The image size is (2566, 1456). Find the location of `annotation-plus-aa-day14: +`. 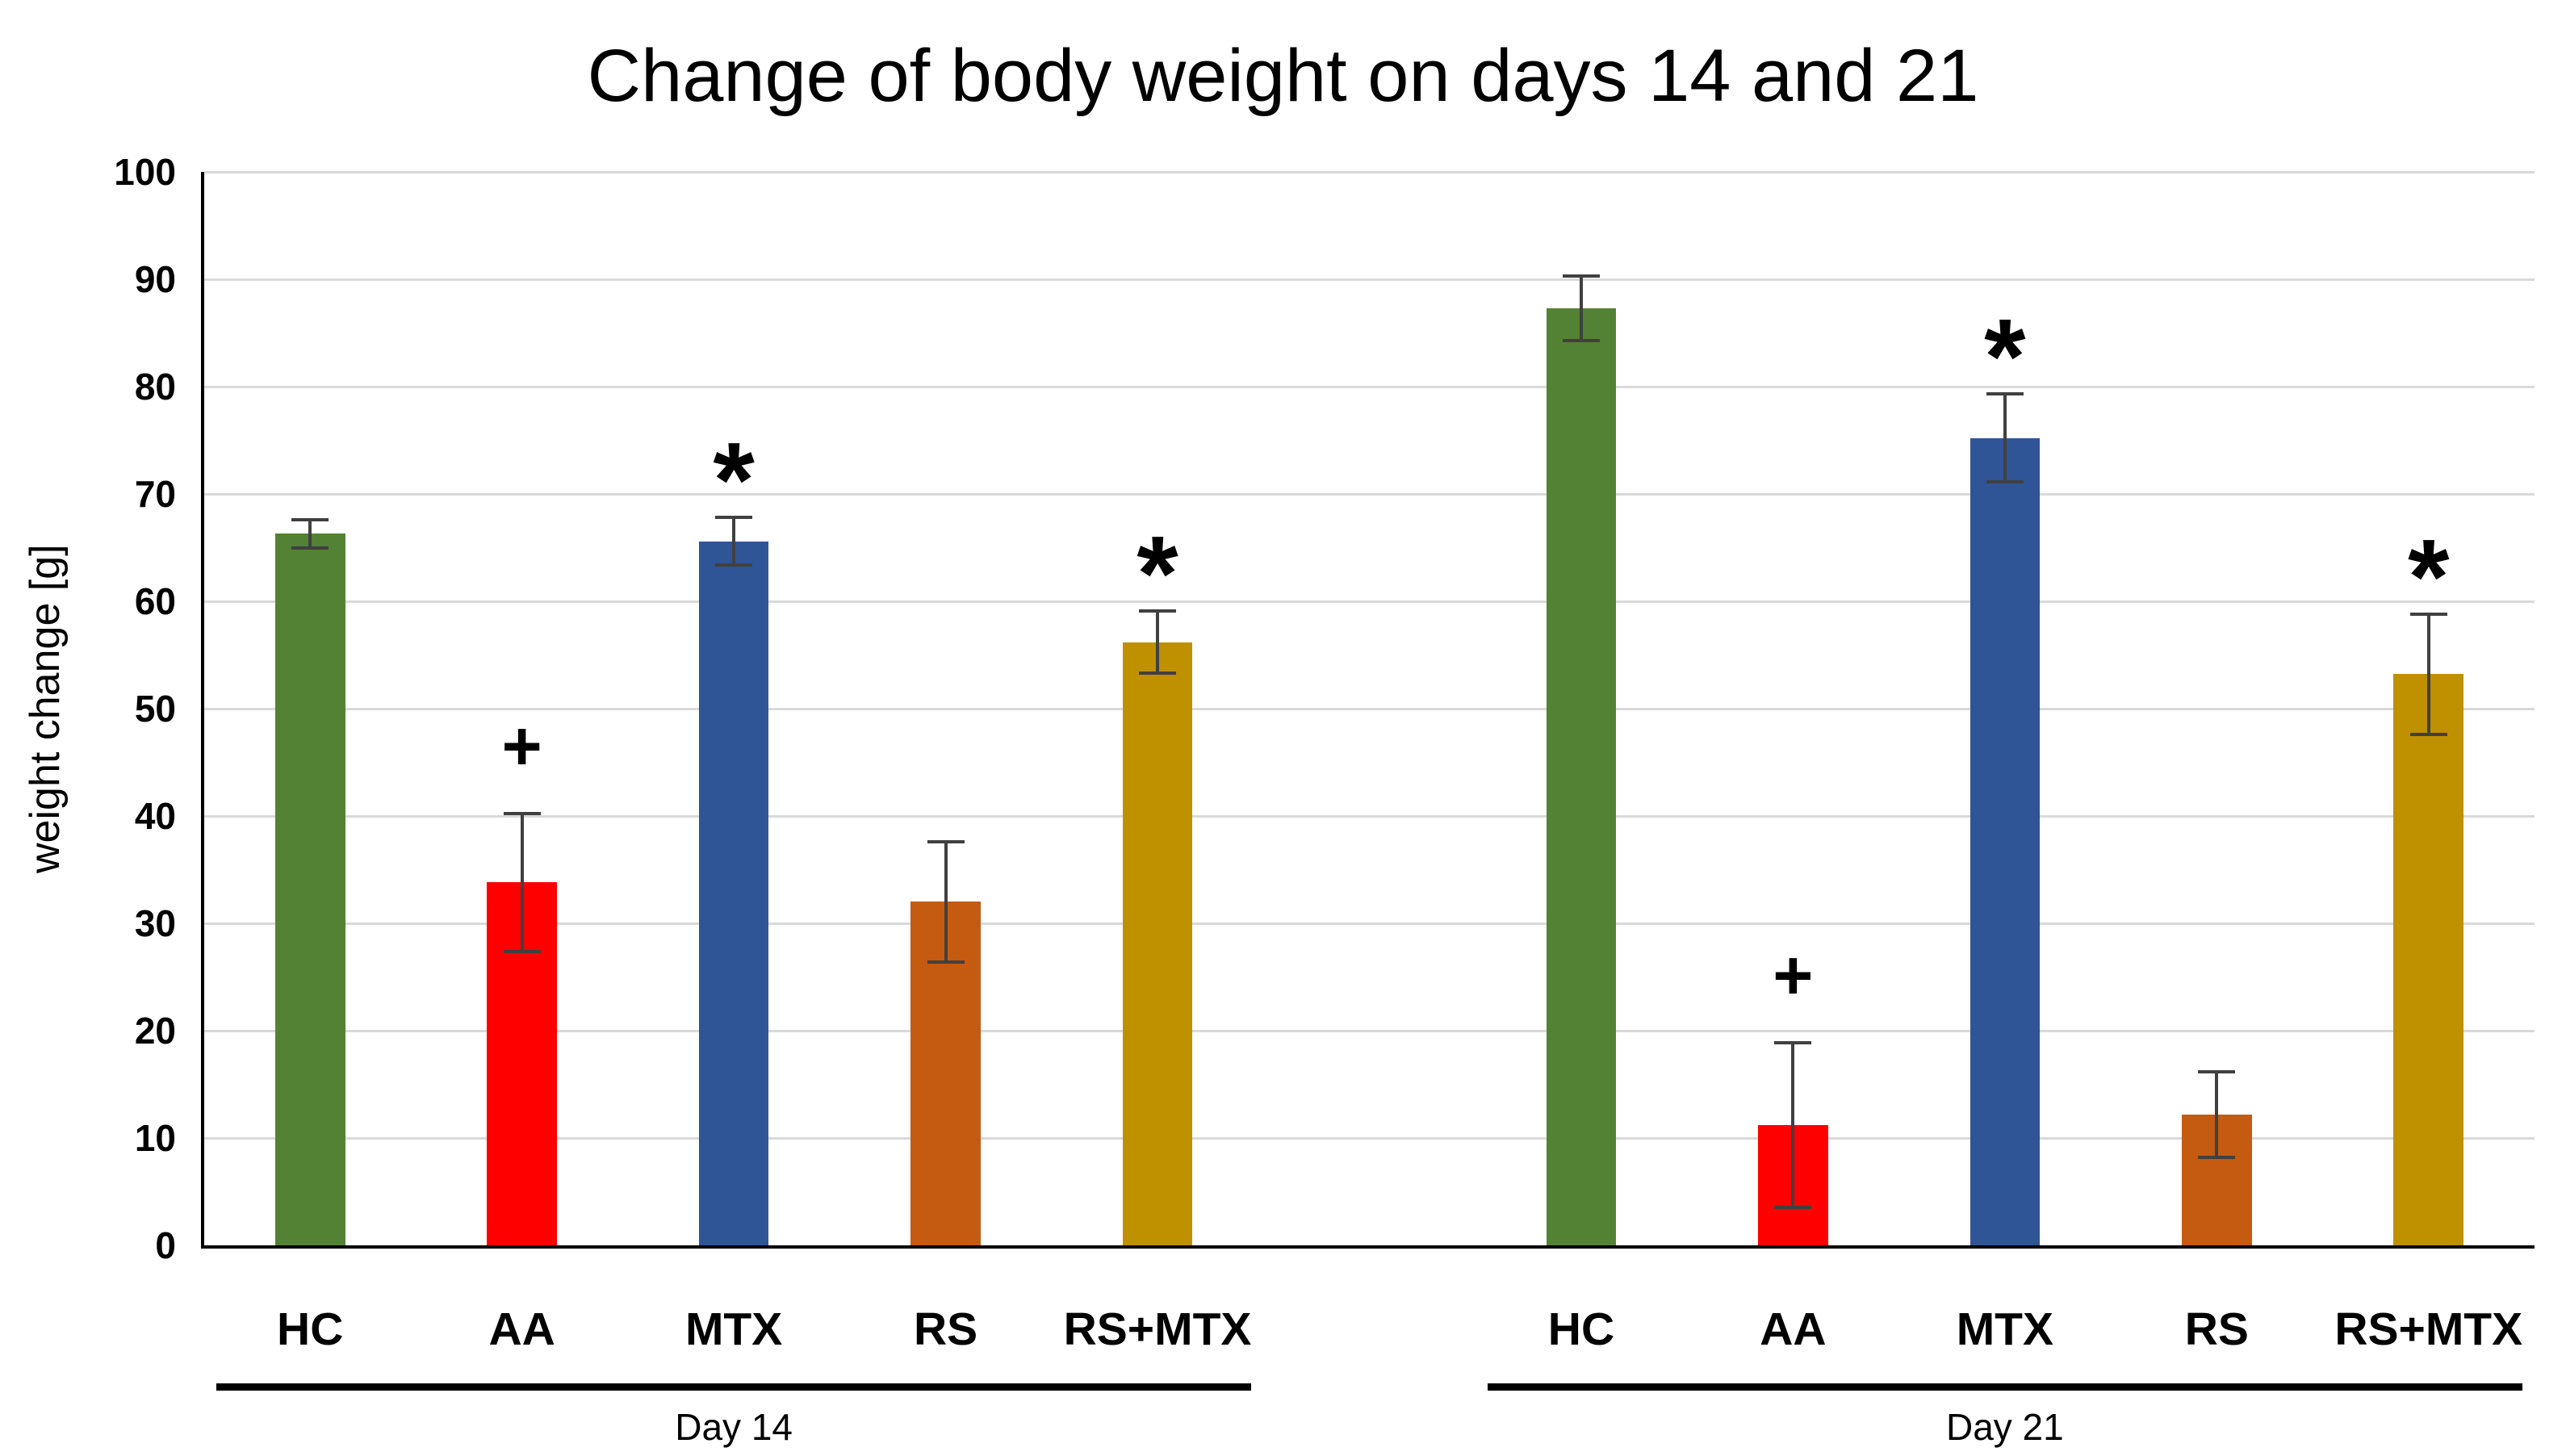

annotation-plus-aa-day14: + is located at coordinates (521, 747).